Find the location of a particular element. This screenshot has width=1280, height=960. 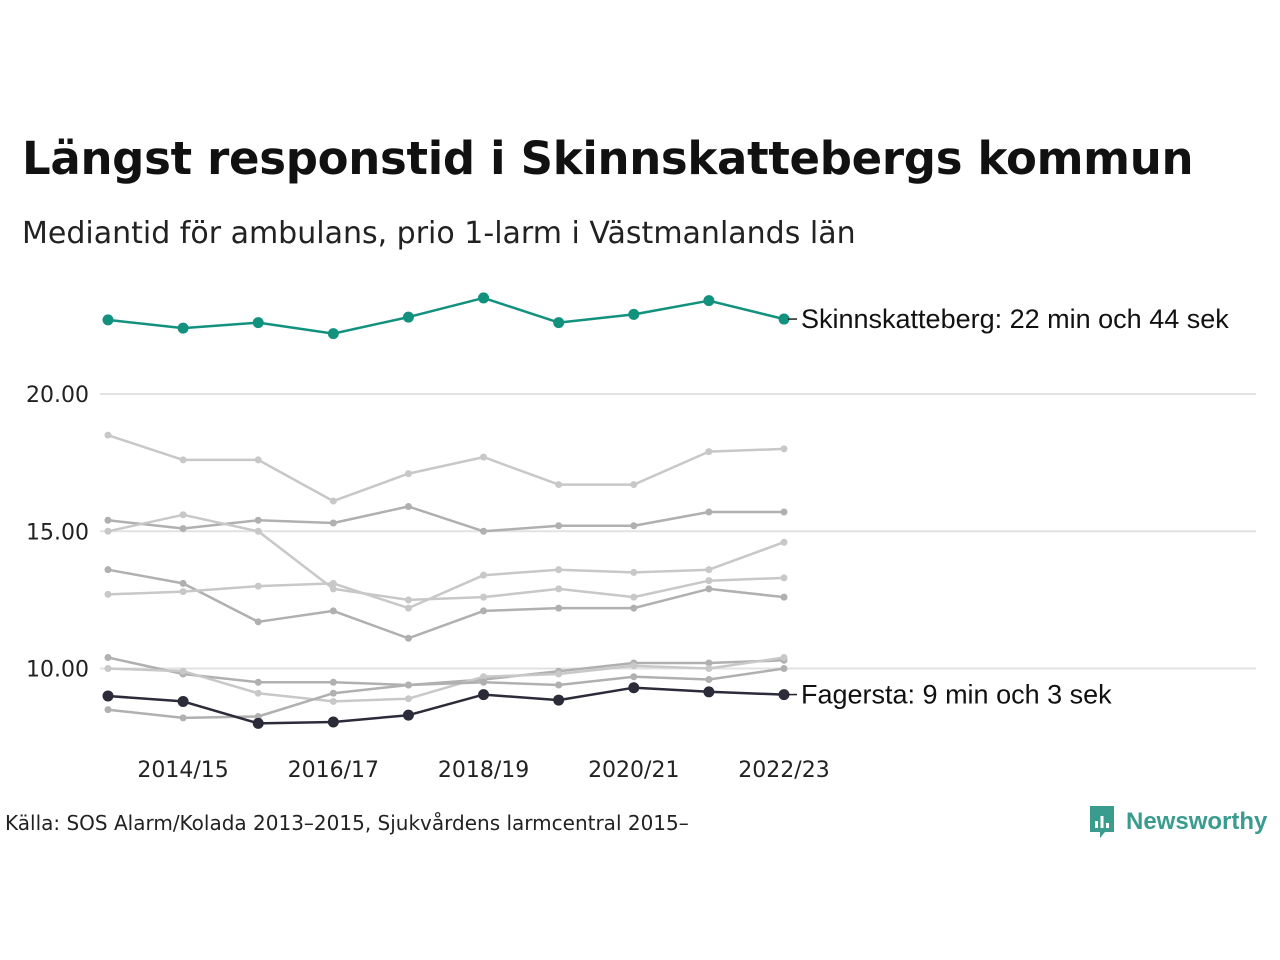

series-other-6-line is located at coordinates (446, 671).